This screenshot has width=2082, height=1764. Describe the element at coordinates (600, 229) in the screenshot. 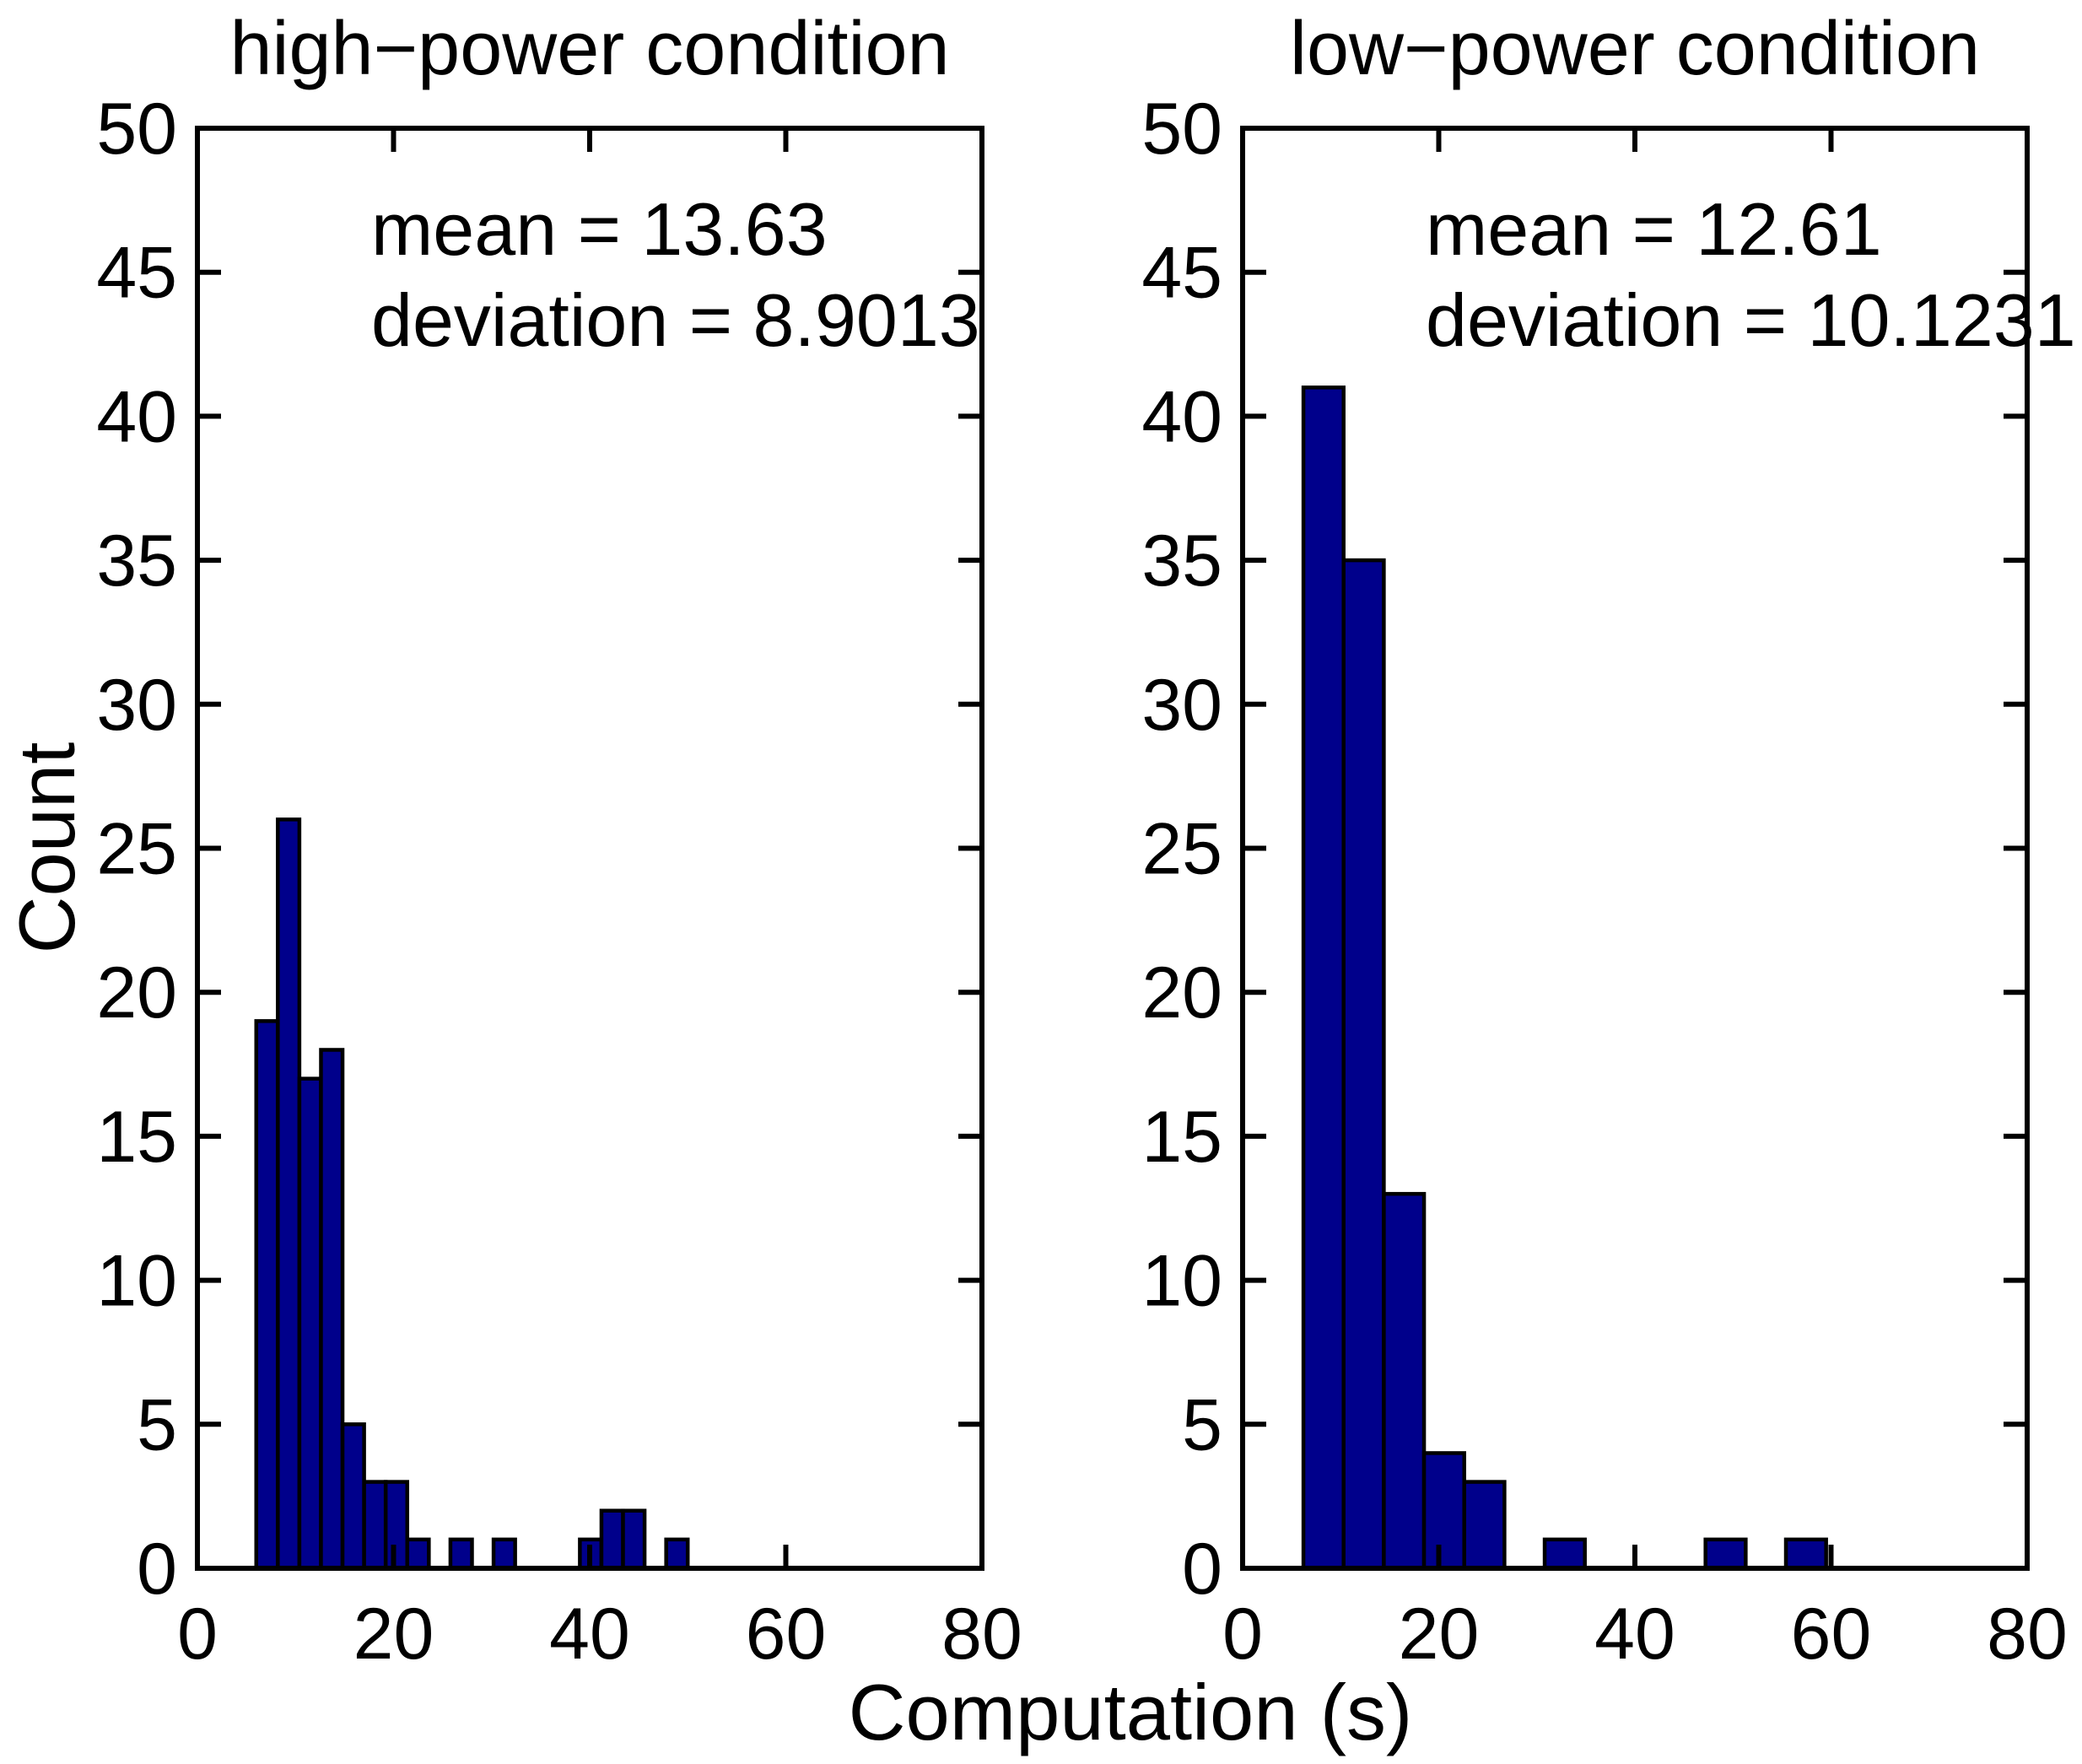

I see `left-annotation-mean: mean = 13.63` at that location.